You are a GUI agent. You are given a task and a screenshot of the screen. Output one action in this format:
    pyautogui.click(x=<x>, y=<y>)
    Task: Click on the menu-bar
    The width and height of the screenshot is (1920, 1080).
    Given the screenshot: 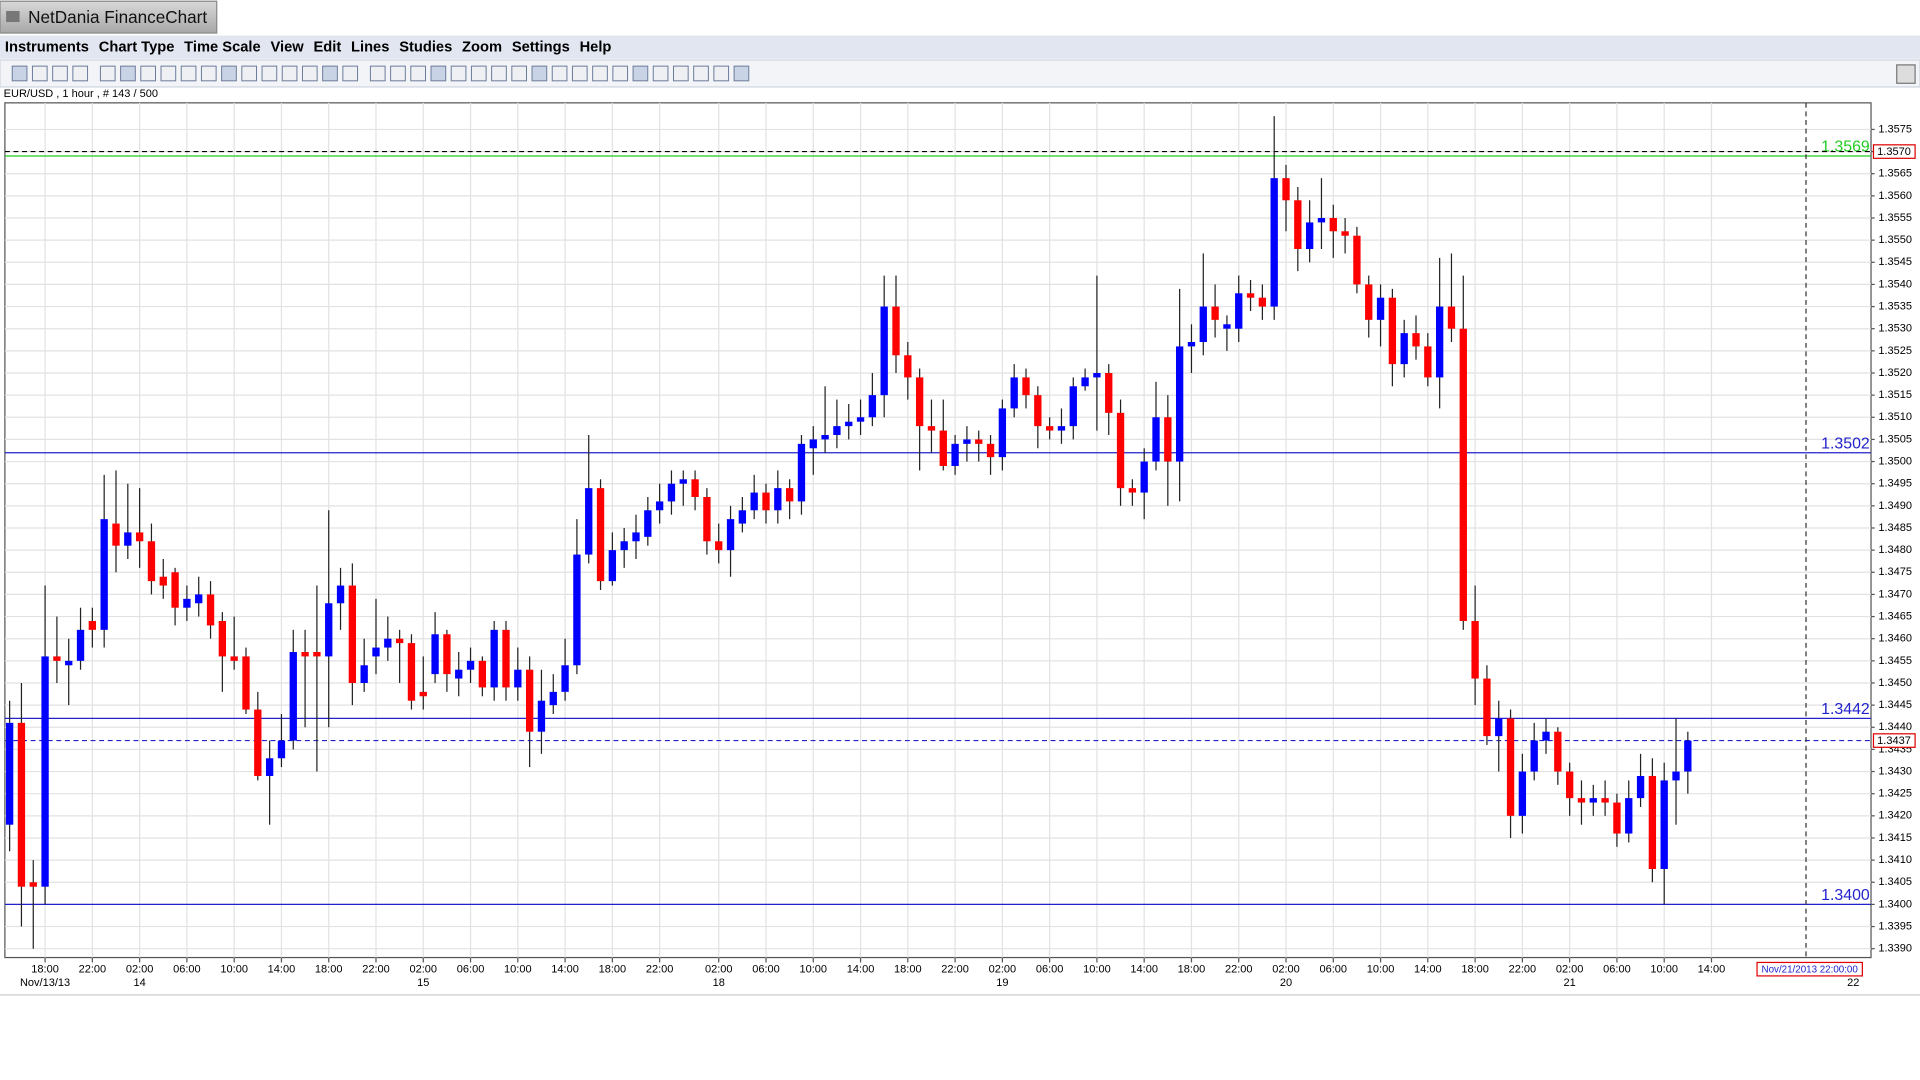 What is the action you would take?
    pyautogui.click(x=960, y=47)
    